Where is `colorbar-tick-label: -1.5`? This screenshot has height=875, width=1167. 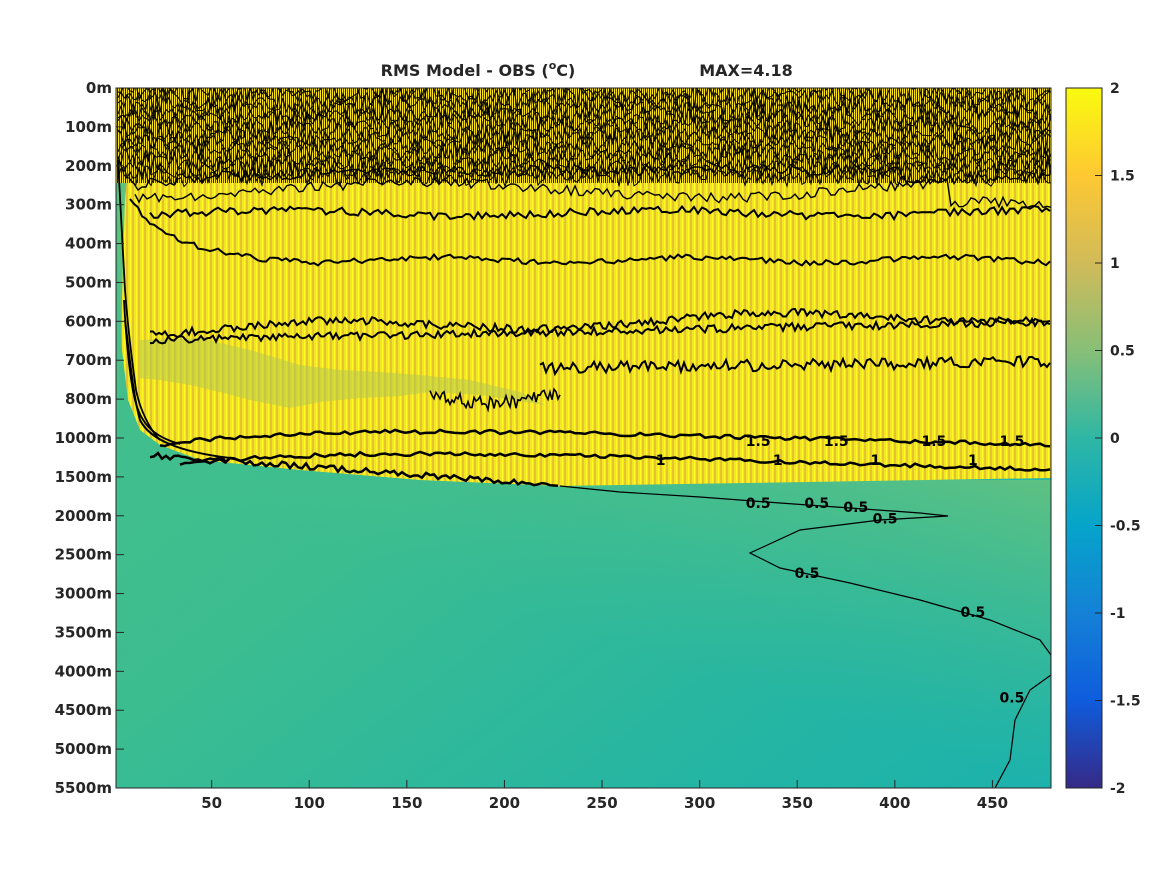
colorbar-tick-label: -1.5 is located at coordinates (1125, 702).